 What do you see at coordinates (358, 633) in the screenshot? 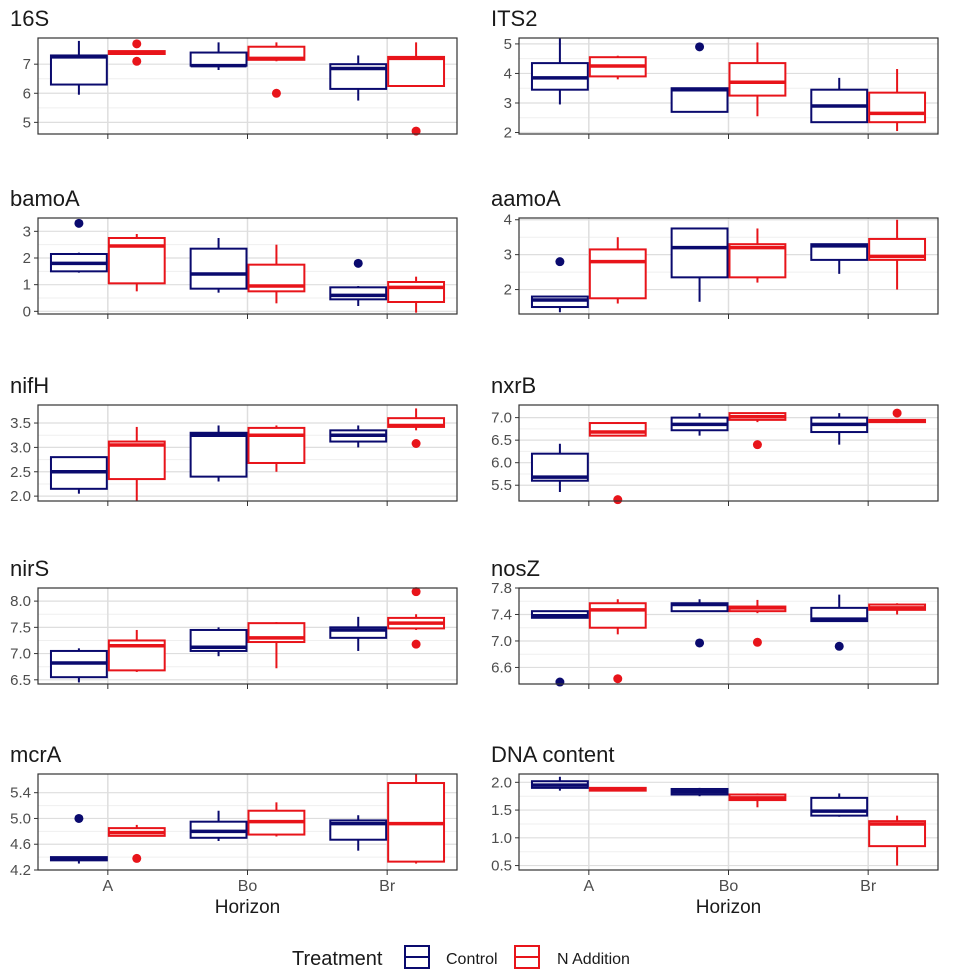
I see `box-nirs-control-br` at bounding box center [358, 633].